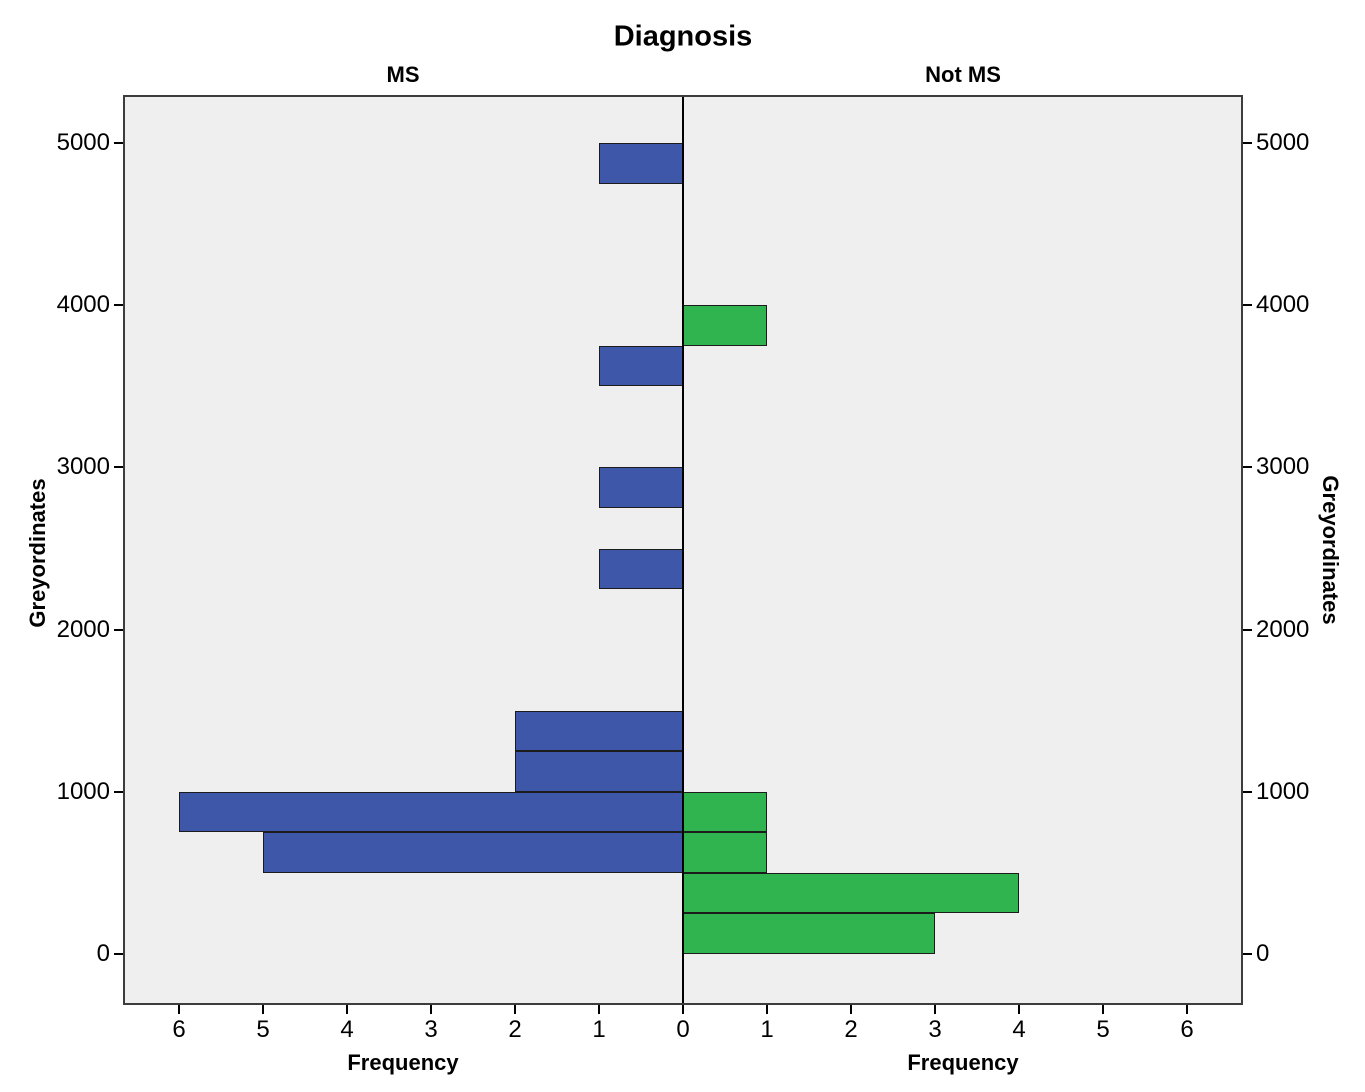 Image resolution: width=1365 pixels, height=1092 pixels. I want to click on x-tick-label-0-6: 6, so click(179, 1029).